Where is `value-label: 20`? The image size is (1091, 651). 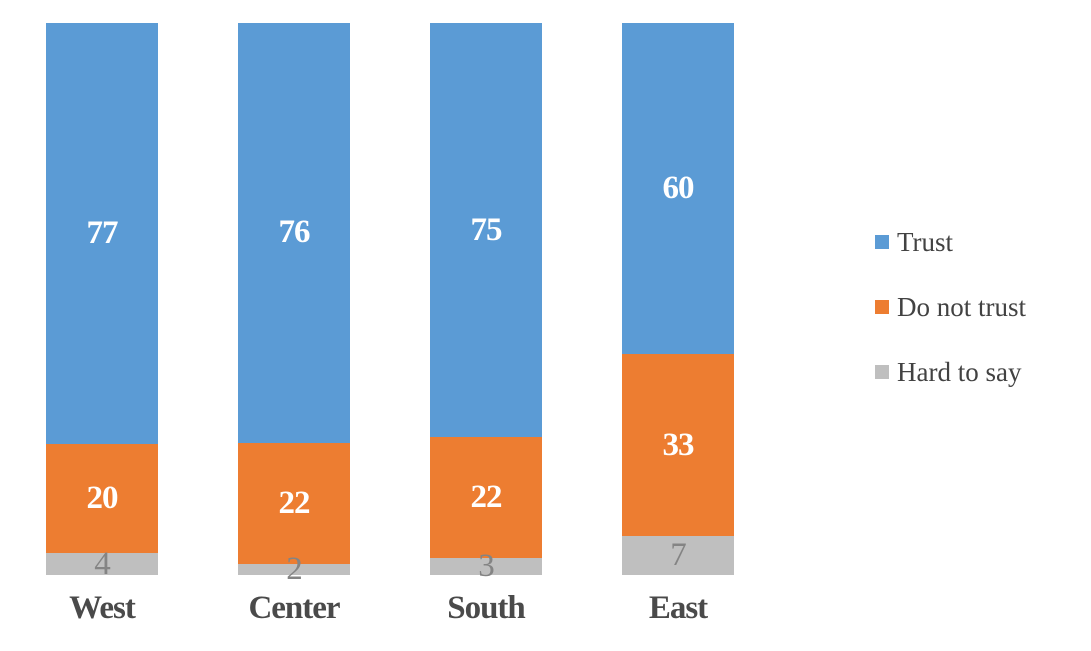
value-label: 20 is located at coordinates (102, 497).